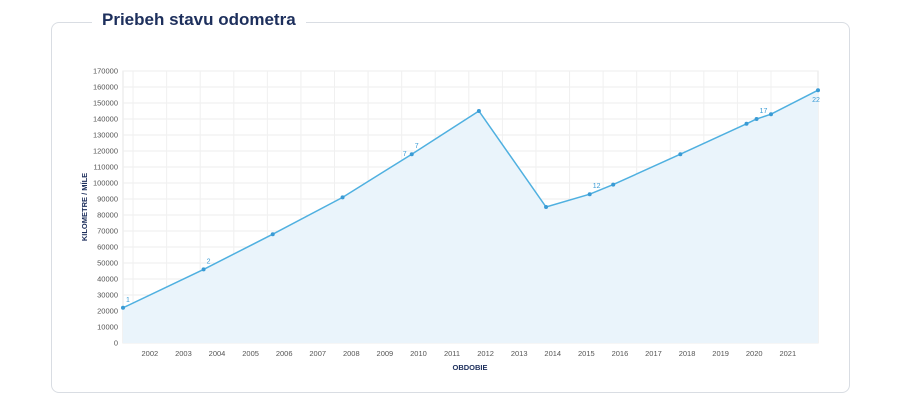 Image resolution: width=900 pixels, height=401 pixels. What do you see at coordinates (250, 353) in the screenshot?
I see `x-tick-label: 2005` at bounding box center [250, 353].